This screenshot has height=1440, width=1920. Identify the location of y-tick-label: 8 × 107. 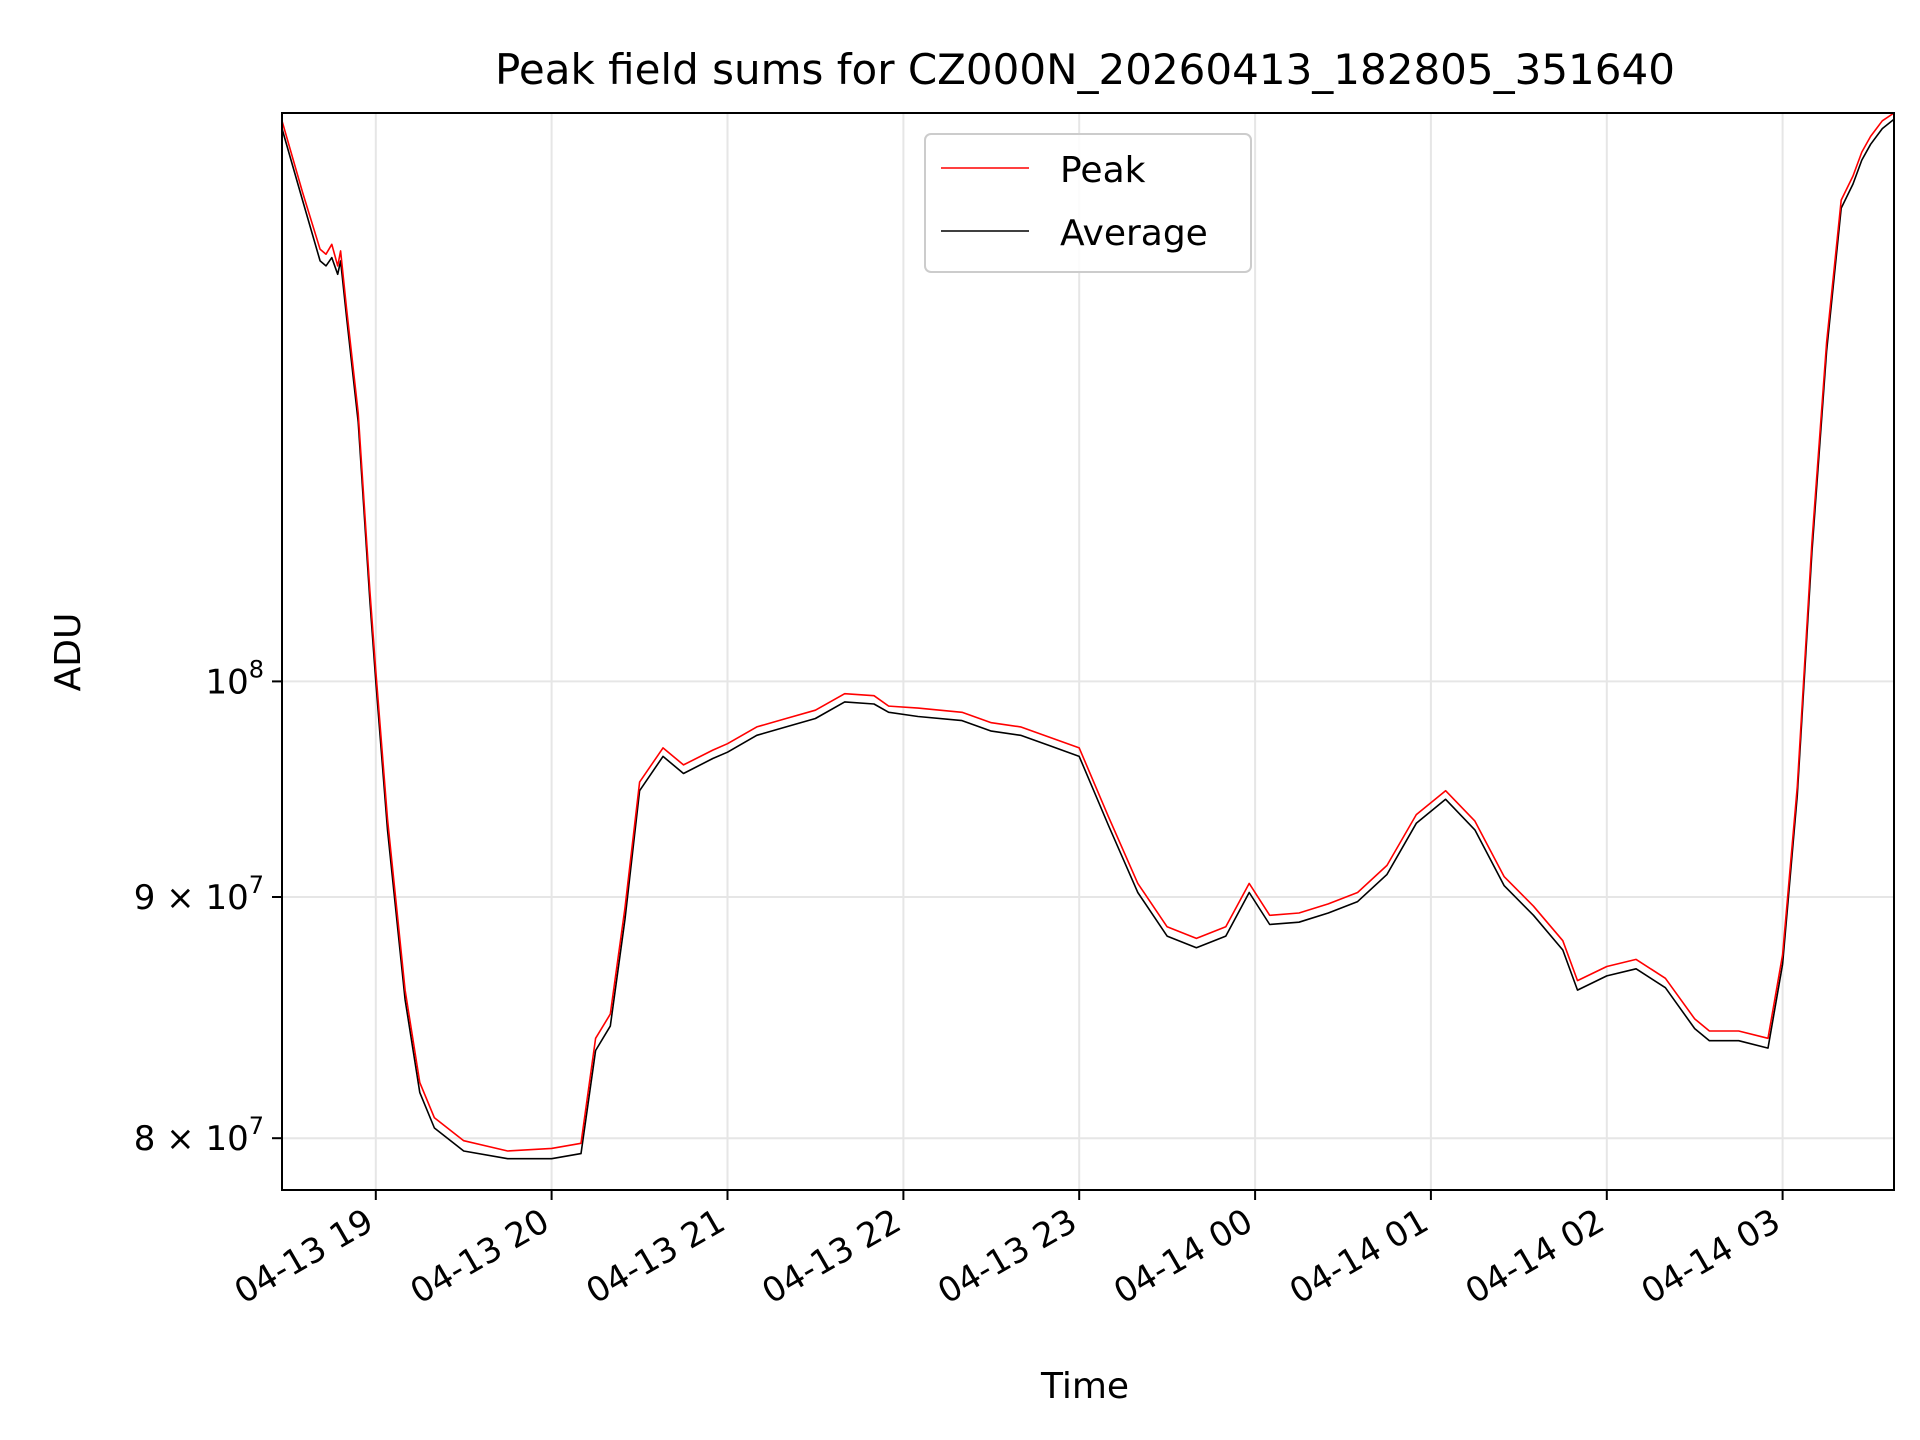
(199, 1135).